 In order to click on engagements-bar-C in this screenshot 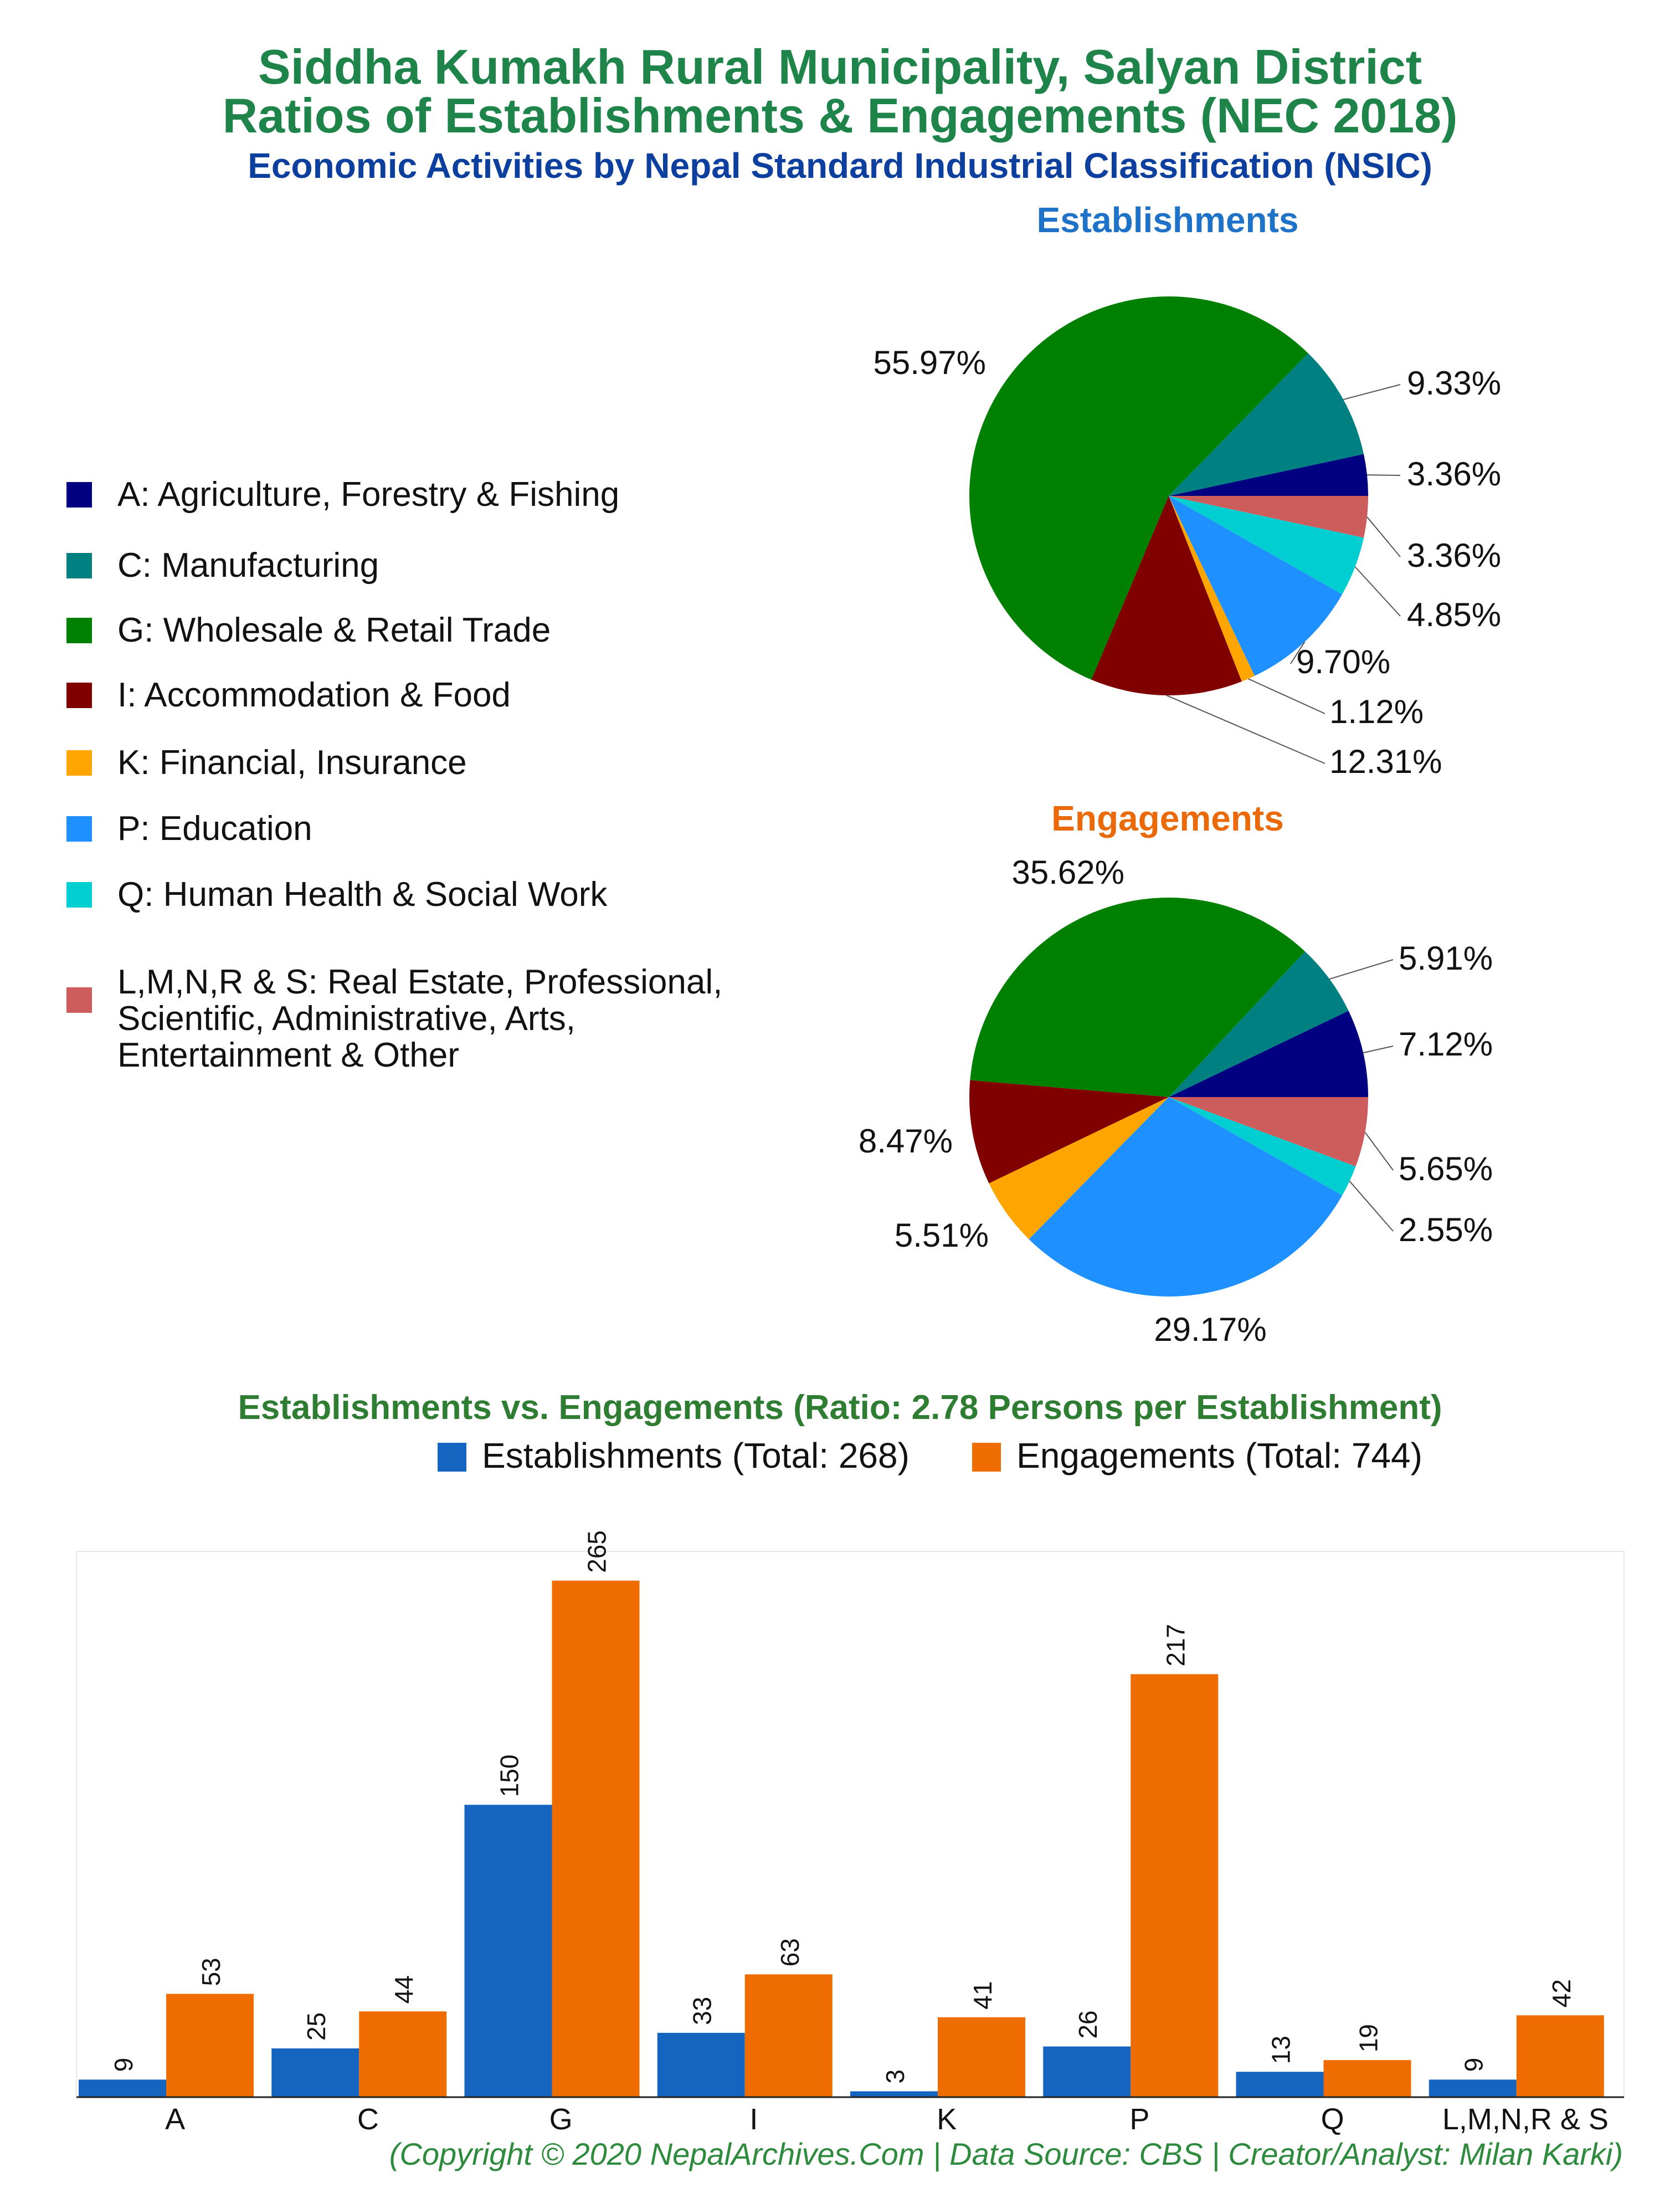, I will do `click(403, 2054)`.